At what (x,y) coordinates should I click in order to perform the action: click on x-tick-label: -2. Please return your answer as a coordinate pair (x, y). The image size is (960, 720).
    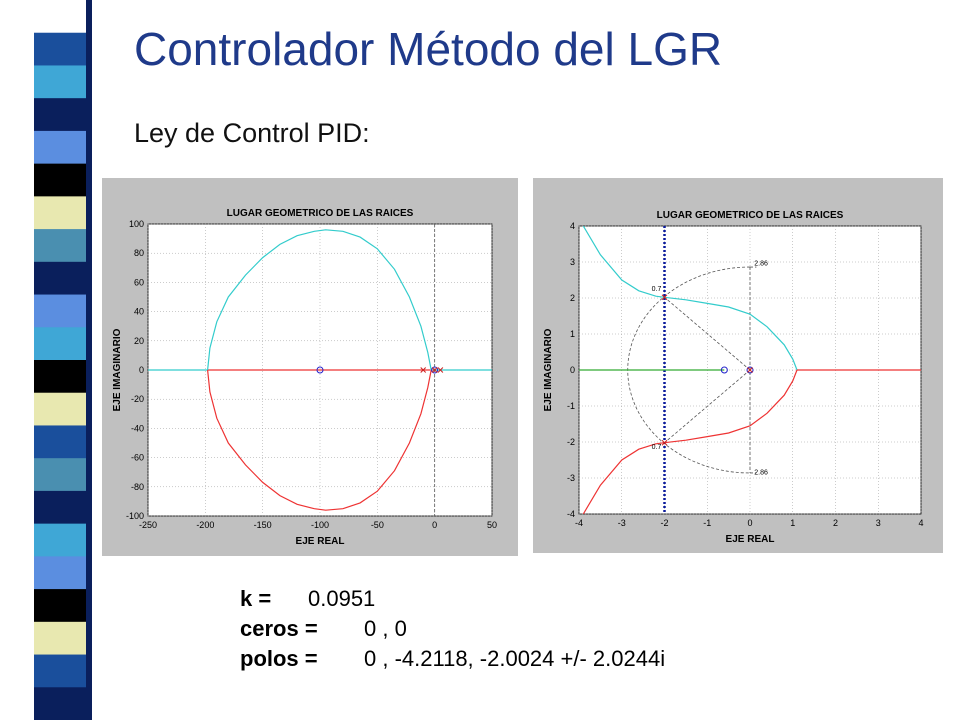
    Looking at the image, I should click on (664, 523).